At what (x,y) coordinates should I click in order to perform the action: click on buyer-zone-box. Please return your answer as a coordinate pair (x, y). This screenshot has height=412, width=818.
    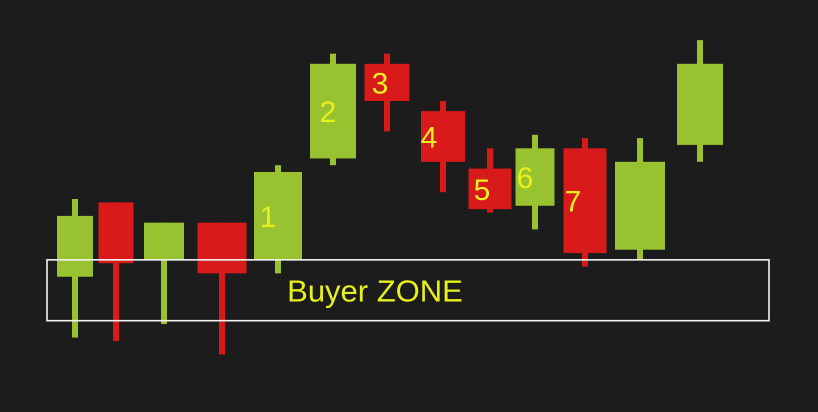
    Looking at the image, I should click on (408, 290).